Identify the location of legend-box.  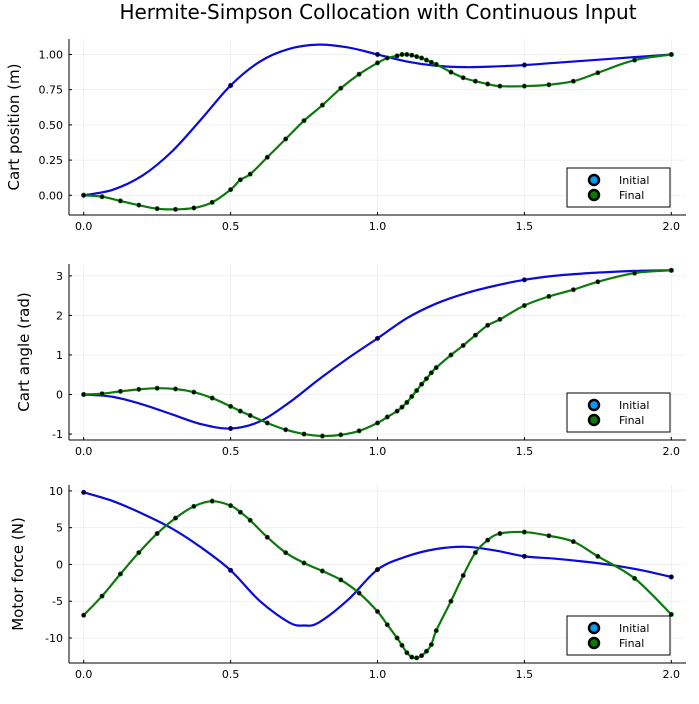
(618, 412).